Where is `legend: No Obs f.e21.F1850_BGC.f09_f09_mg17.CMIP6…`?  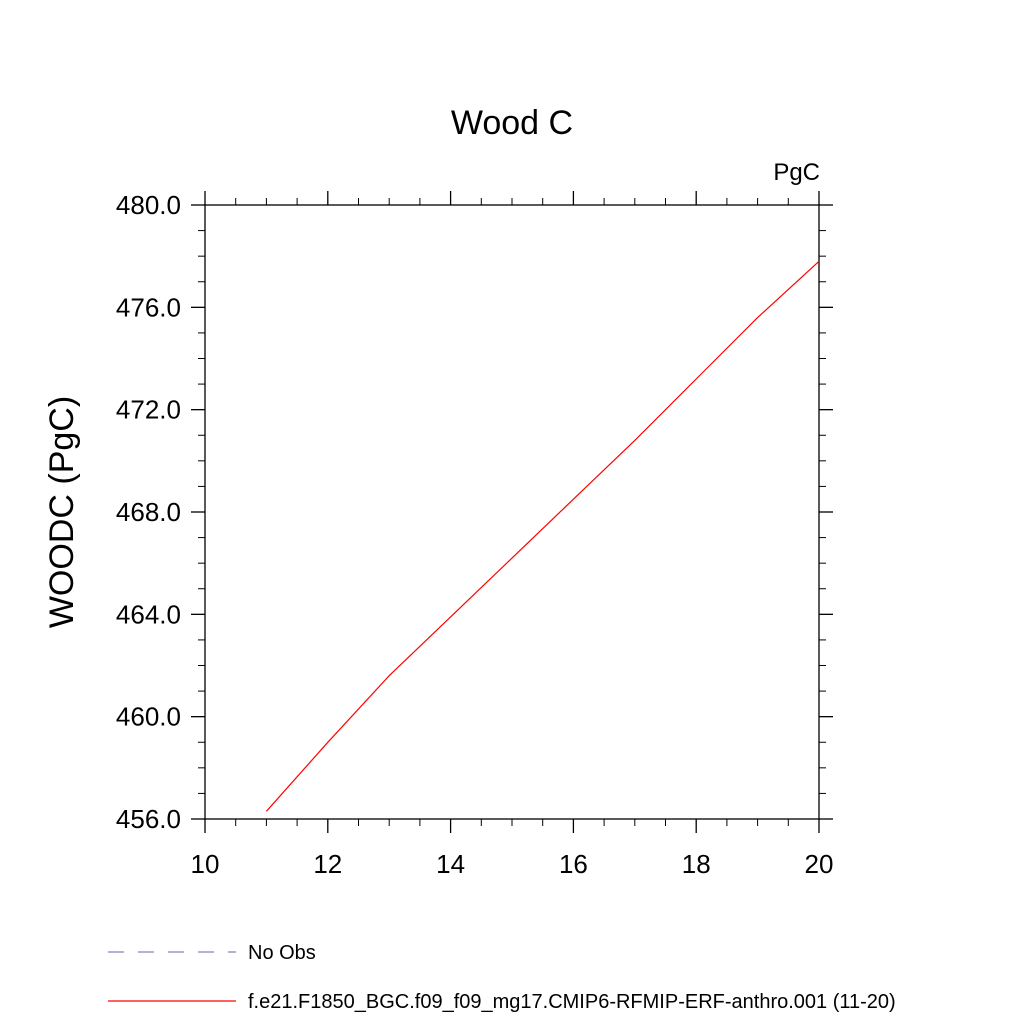
legend: No Obs f.e21.F1850_BGC.f09_f09_mg17.CMIP6… is located at coordinates (502, 977).